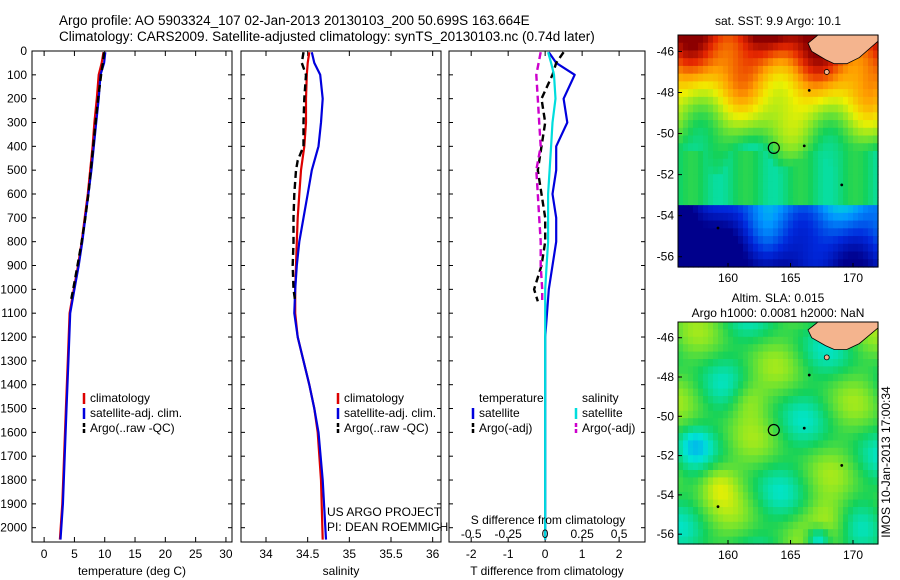 Image resolution: width=900 pixels, height=580 pixels. I want to click on x-tick-label: 10, so click(105, 554).